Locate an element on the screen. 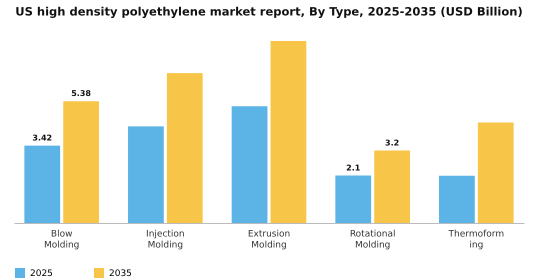  data-label: 3.2 is located at coordinates (392, 143).